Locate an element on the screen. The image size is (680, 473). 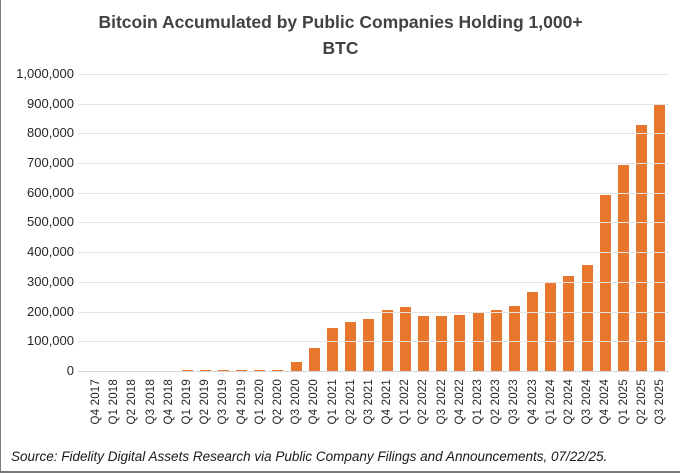
x-axis-label: Q2 2022 is located at coordinates (423, 402).